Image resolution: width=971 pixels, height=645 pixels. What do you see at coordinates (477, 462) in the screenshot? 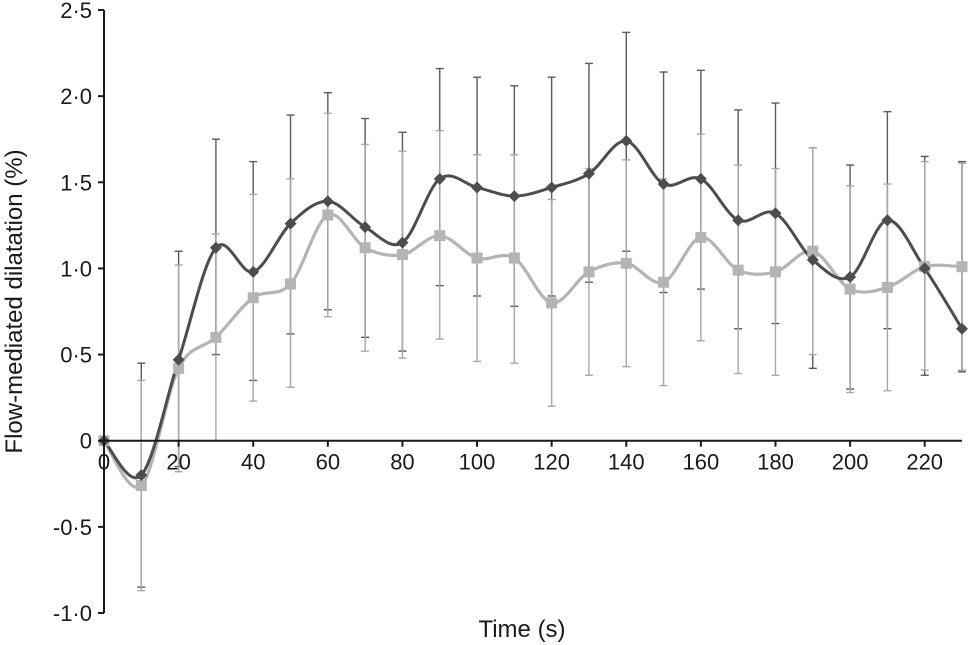
I see `x-tick-label: 100` at bounding box center [477, 462].